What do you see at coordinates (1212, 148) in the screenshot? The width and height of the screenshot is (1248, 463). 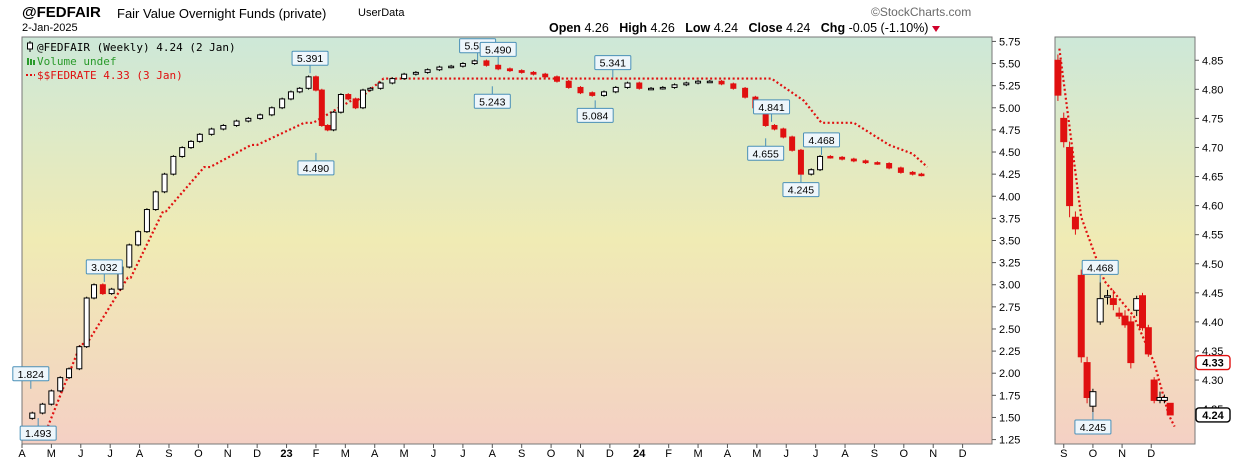 I see `zoom-y-tick-label: 4.70` at bounding box center [1212, 148].